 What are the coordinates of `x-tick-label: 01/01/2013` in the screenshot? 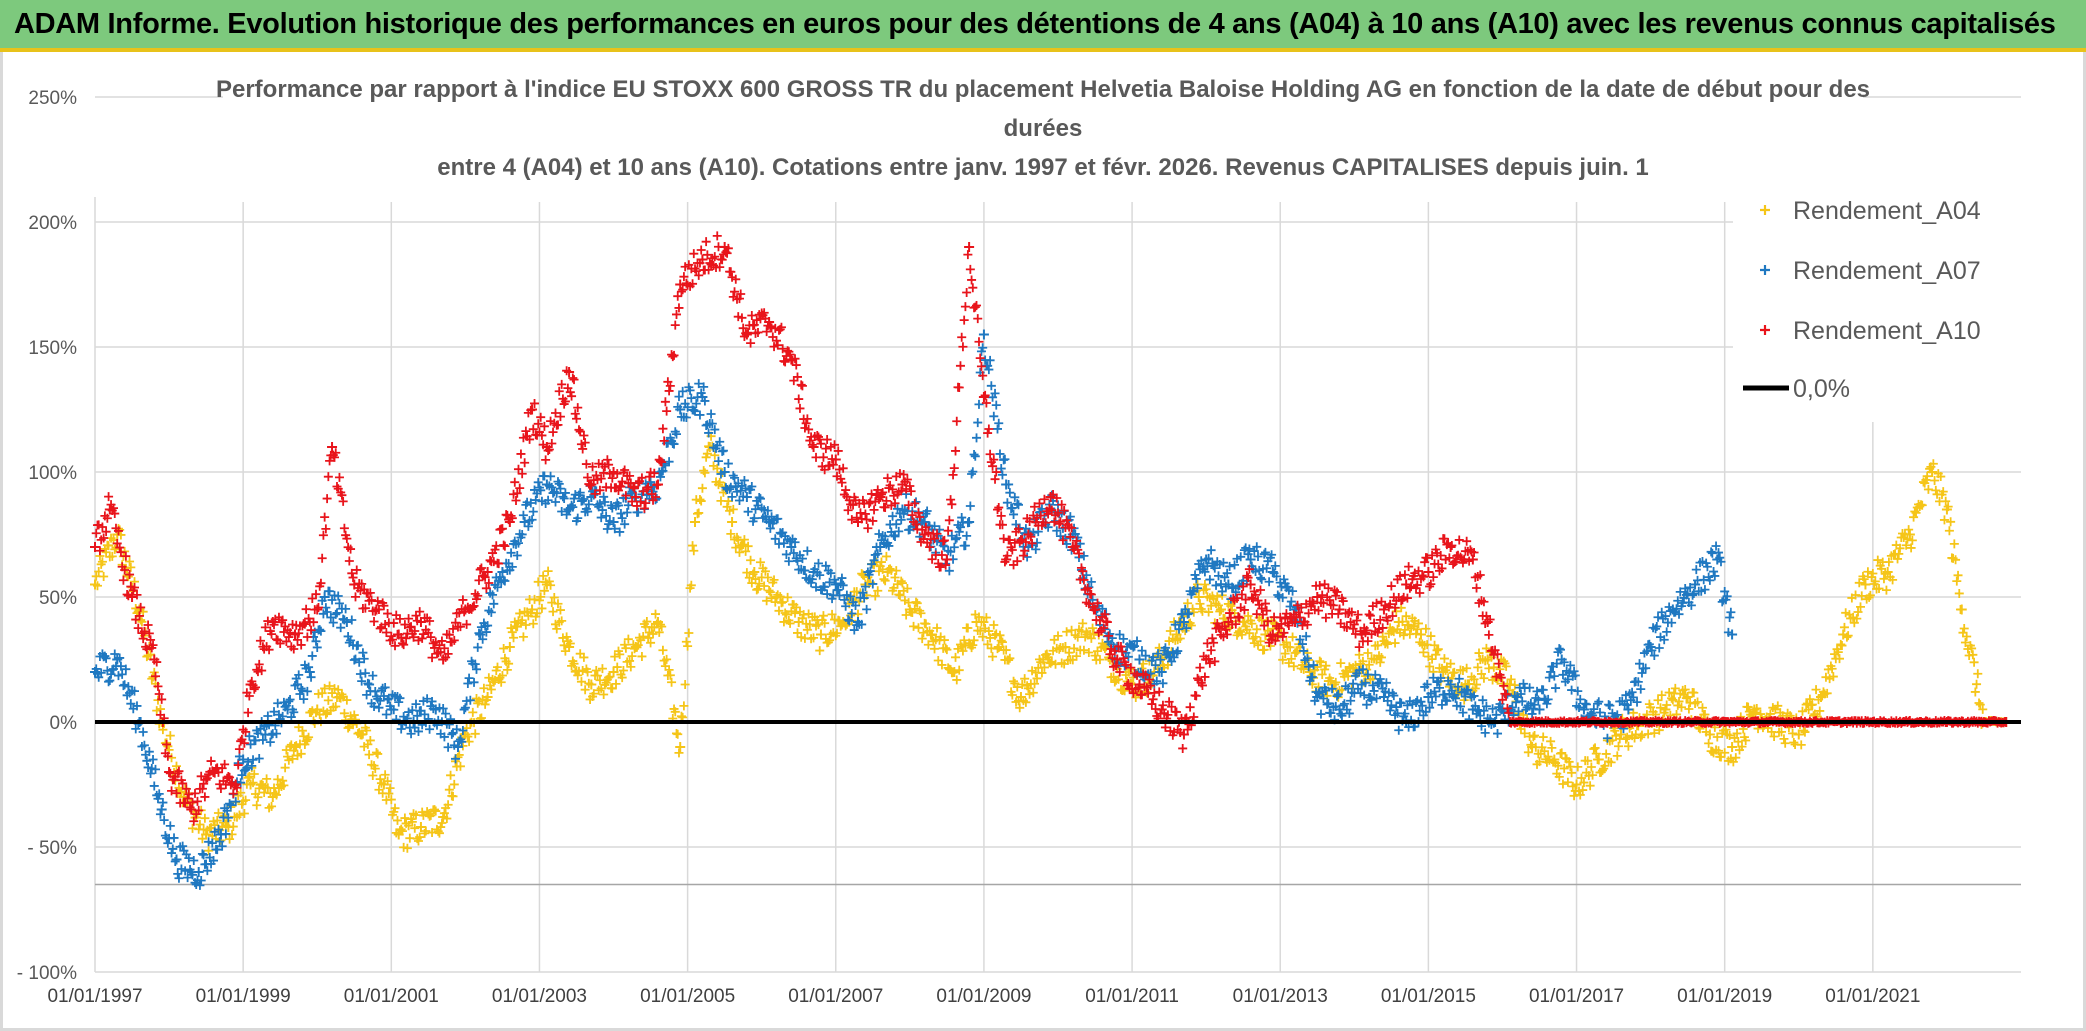 It's located at (1280, 996).